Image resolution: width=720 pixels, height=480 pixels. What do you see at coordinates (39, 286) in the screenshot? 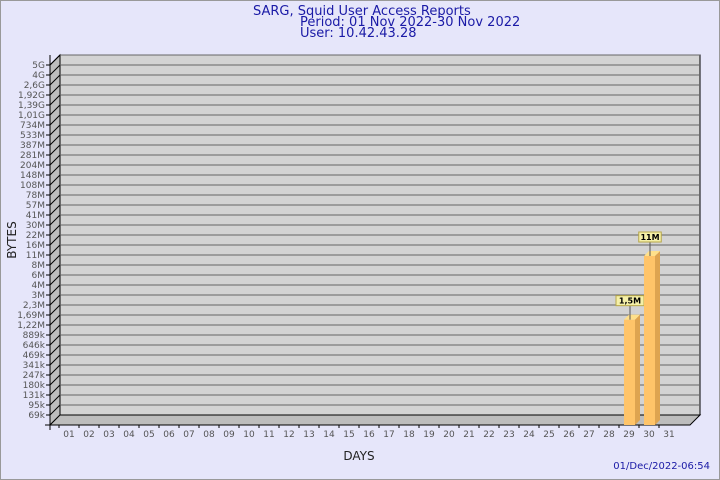
I see `y-tick-label: 4M` at bounding box center [39, 286].